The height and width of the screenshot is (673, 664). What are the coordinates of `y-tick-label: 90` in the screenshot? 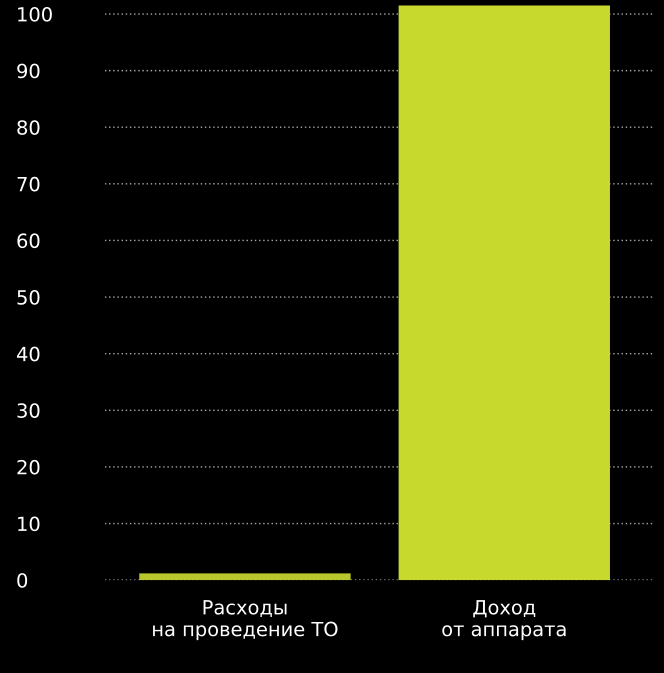 It's located at (28, 71).